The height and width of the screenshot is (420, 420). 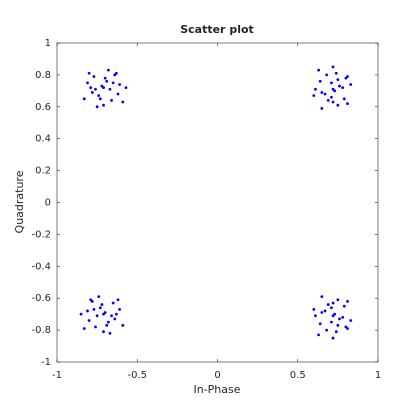 I want to click on y-tick-label: -0.2, so click(x=41, y=234).